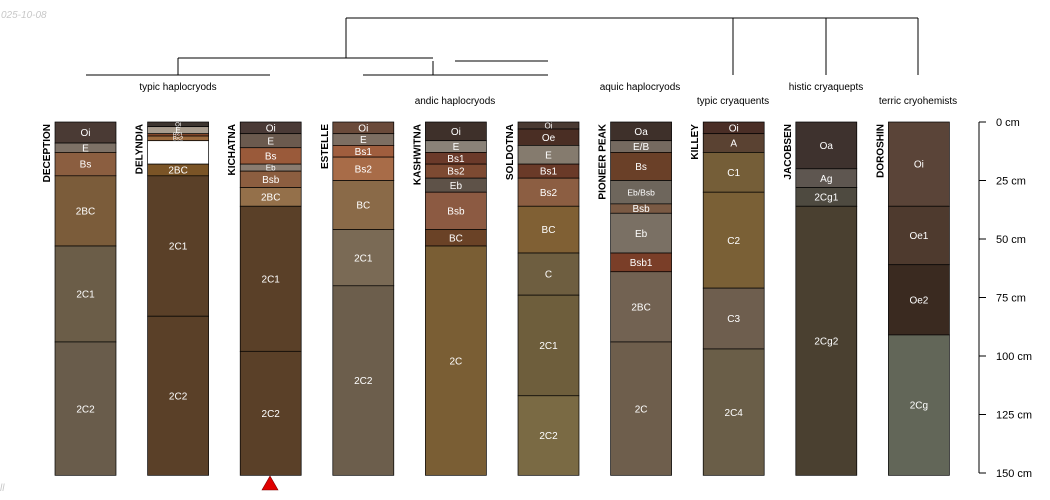  Describe the element at coordinates (140, 149) in the screenshot. I see `profile-name: DELYNDIA` at that location.